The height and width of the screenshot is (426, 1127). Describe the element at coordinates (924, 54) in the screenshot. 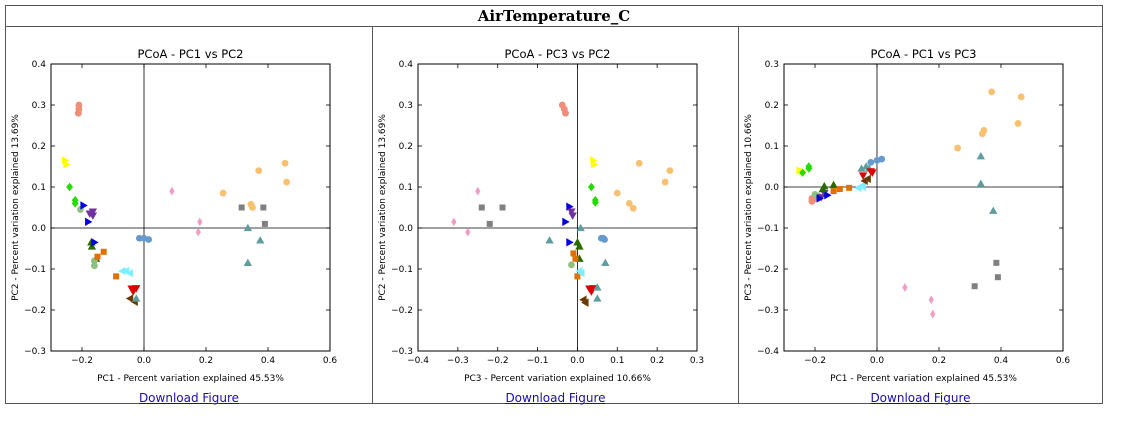

I see `plot-title: PCoA - PC1 vs PC3` at that location.